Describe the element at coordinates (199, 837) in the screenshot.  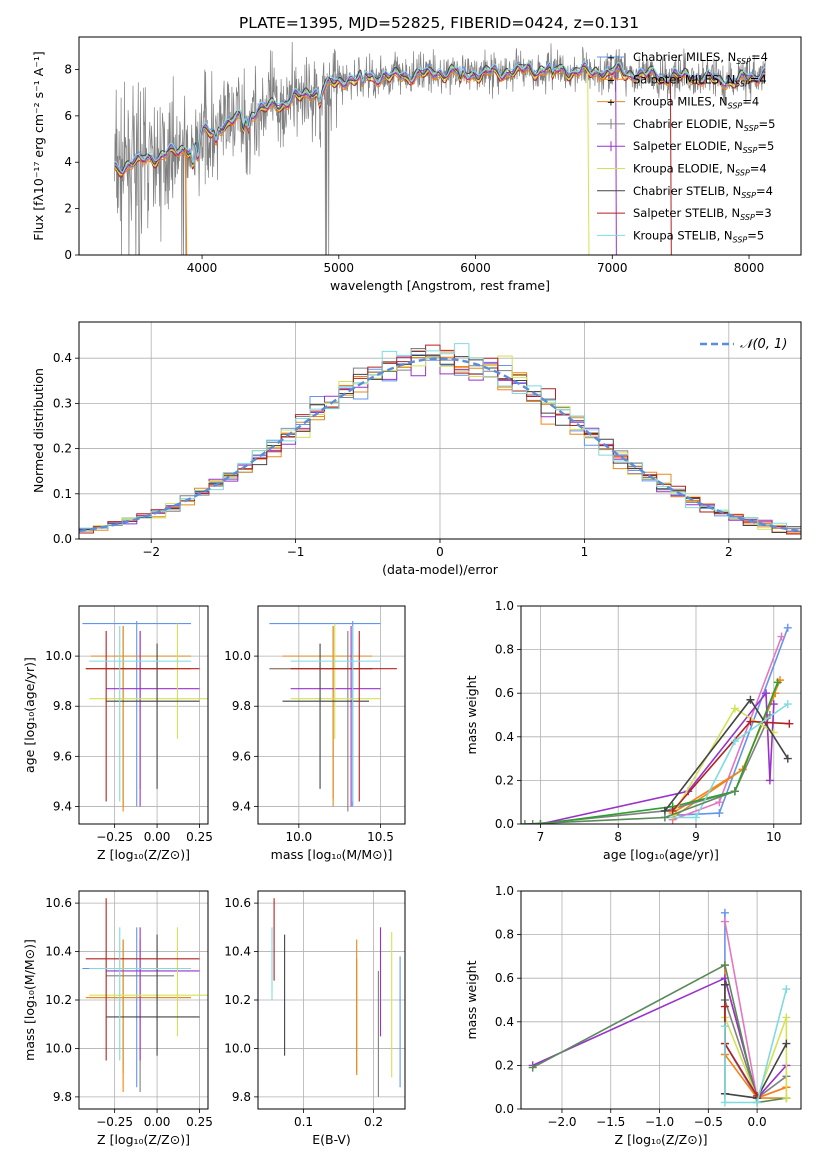
I see `x-tick-label: 0.25` at that location.